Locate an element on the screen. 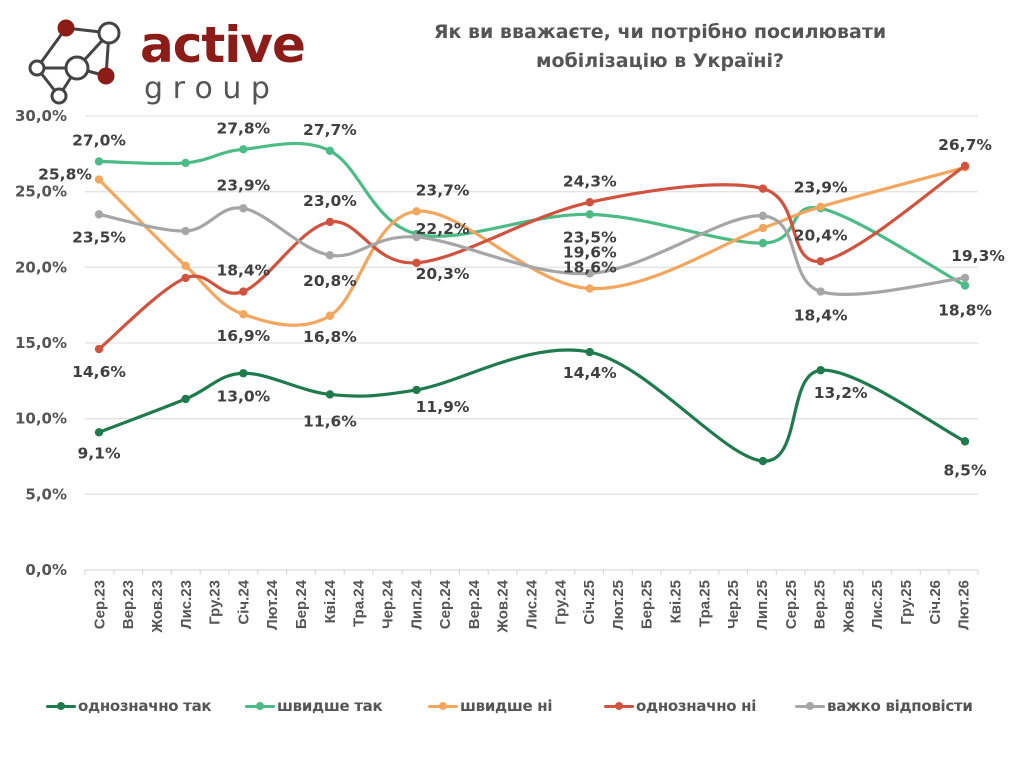 This screenshot has height=768, width=1024. legend-item: однозначно ні is located at coordinates (680, 706).